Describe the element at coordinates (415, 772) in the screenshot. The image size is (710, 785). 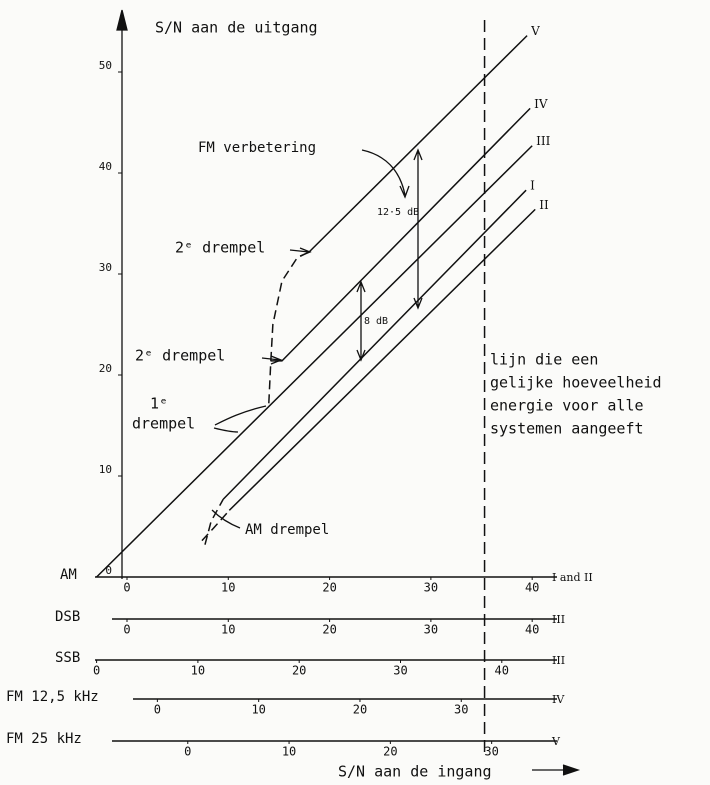
I see `x-axis-title: S/N aan de ingang` at that location.